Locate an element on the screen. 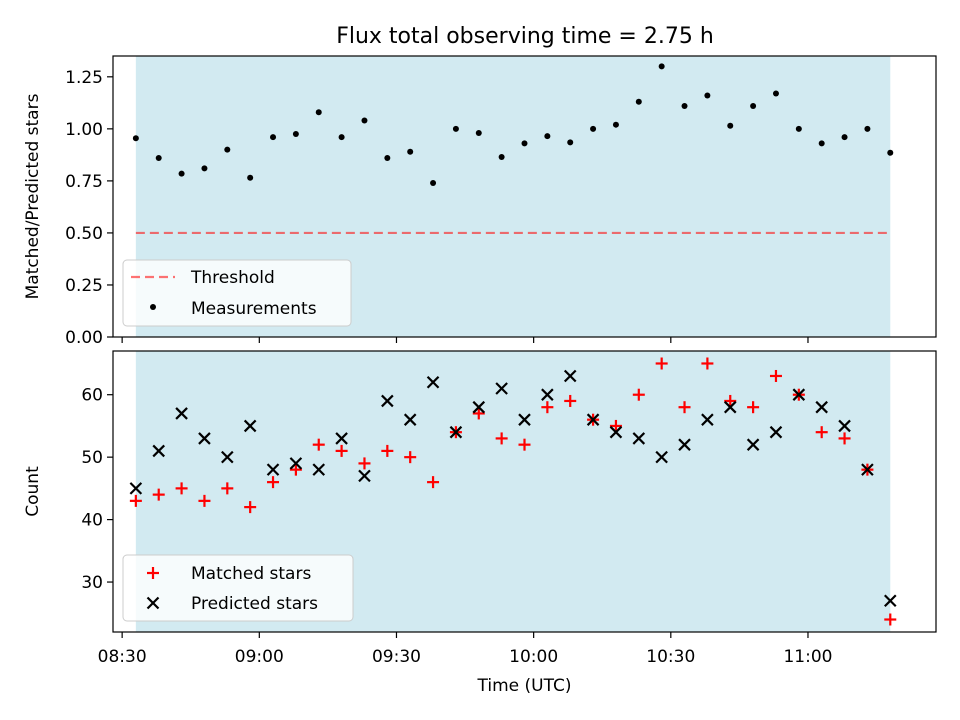 The width and height of the screenshot is (960, 720). y-tick-label: 0.75 is located at coordinates (84, 182).